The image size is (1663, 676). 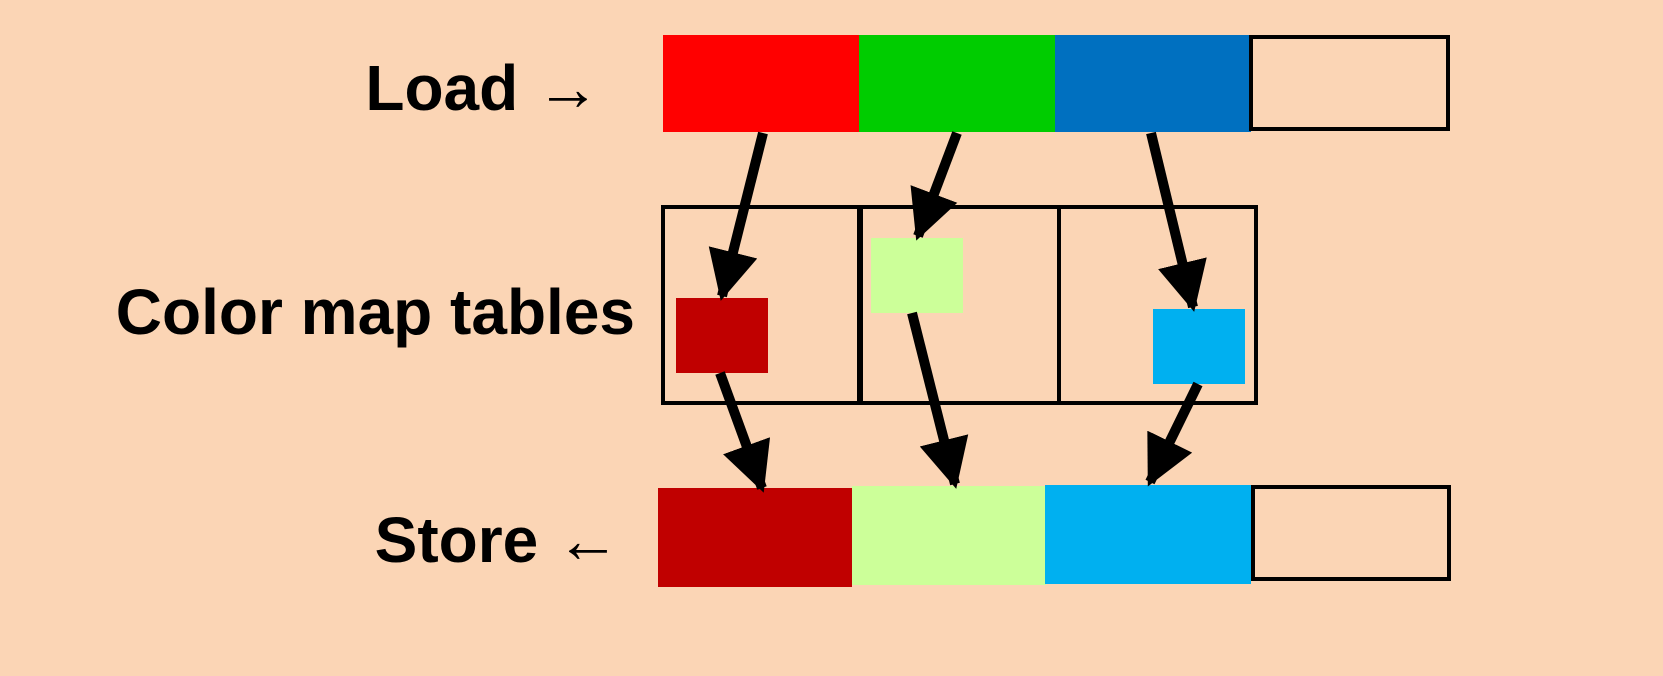 What do you see at coordinates (936, 186) in the screenshot?
I see `arrow-green-to-table` at bounding box center [936, 186].